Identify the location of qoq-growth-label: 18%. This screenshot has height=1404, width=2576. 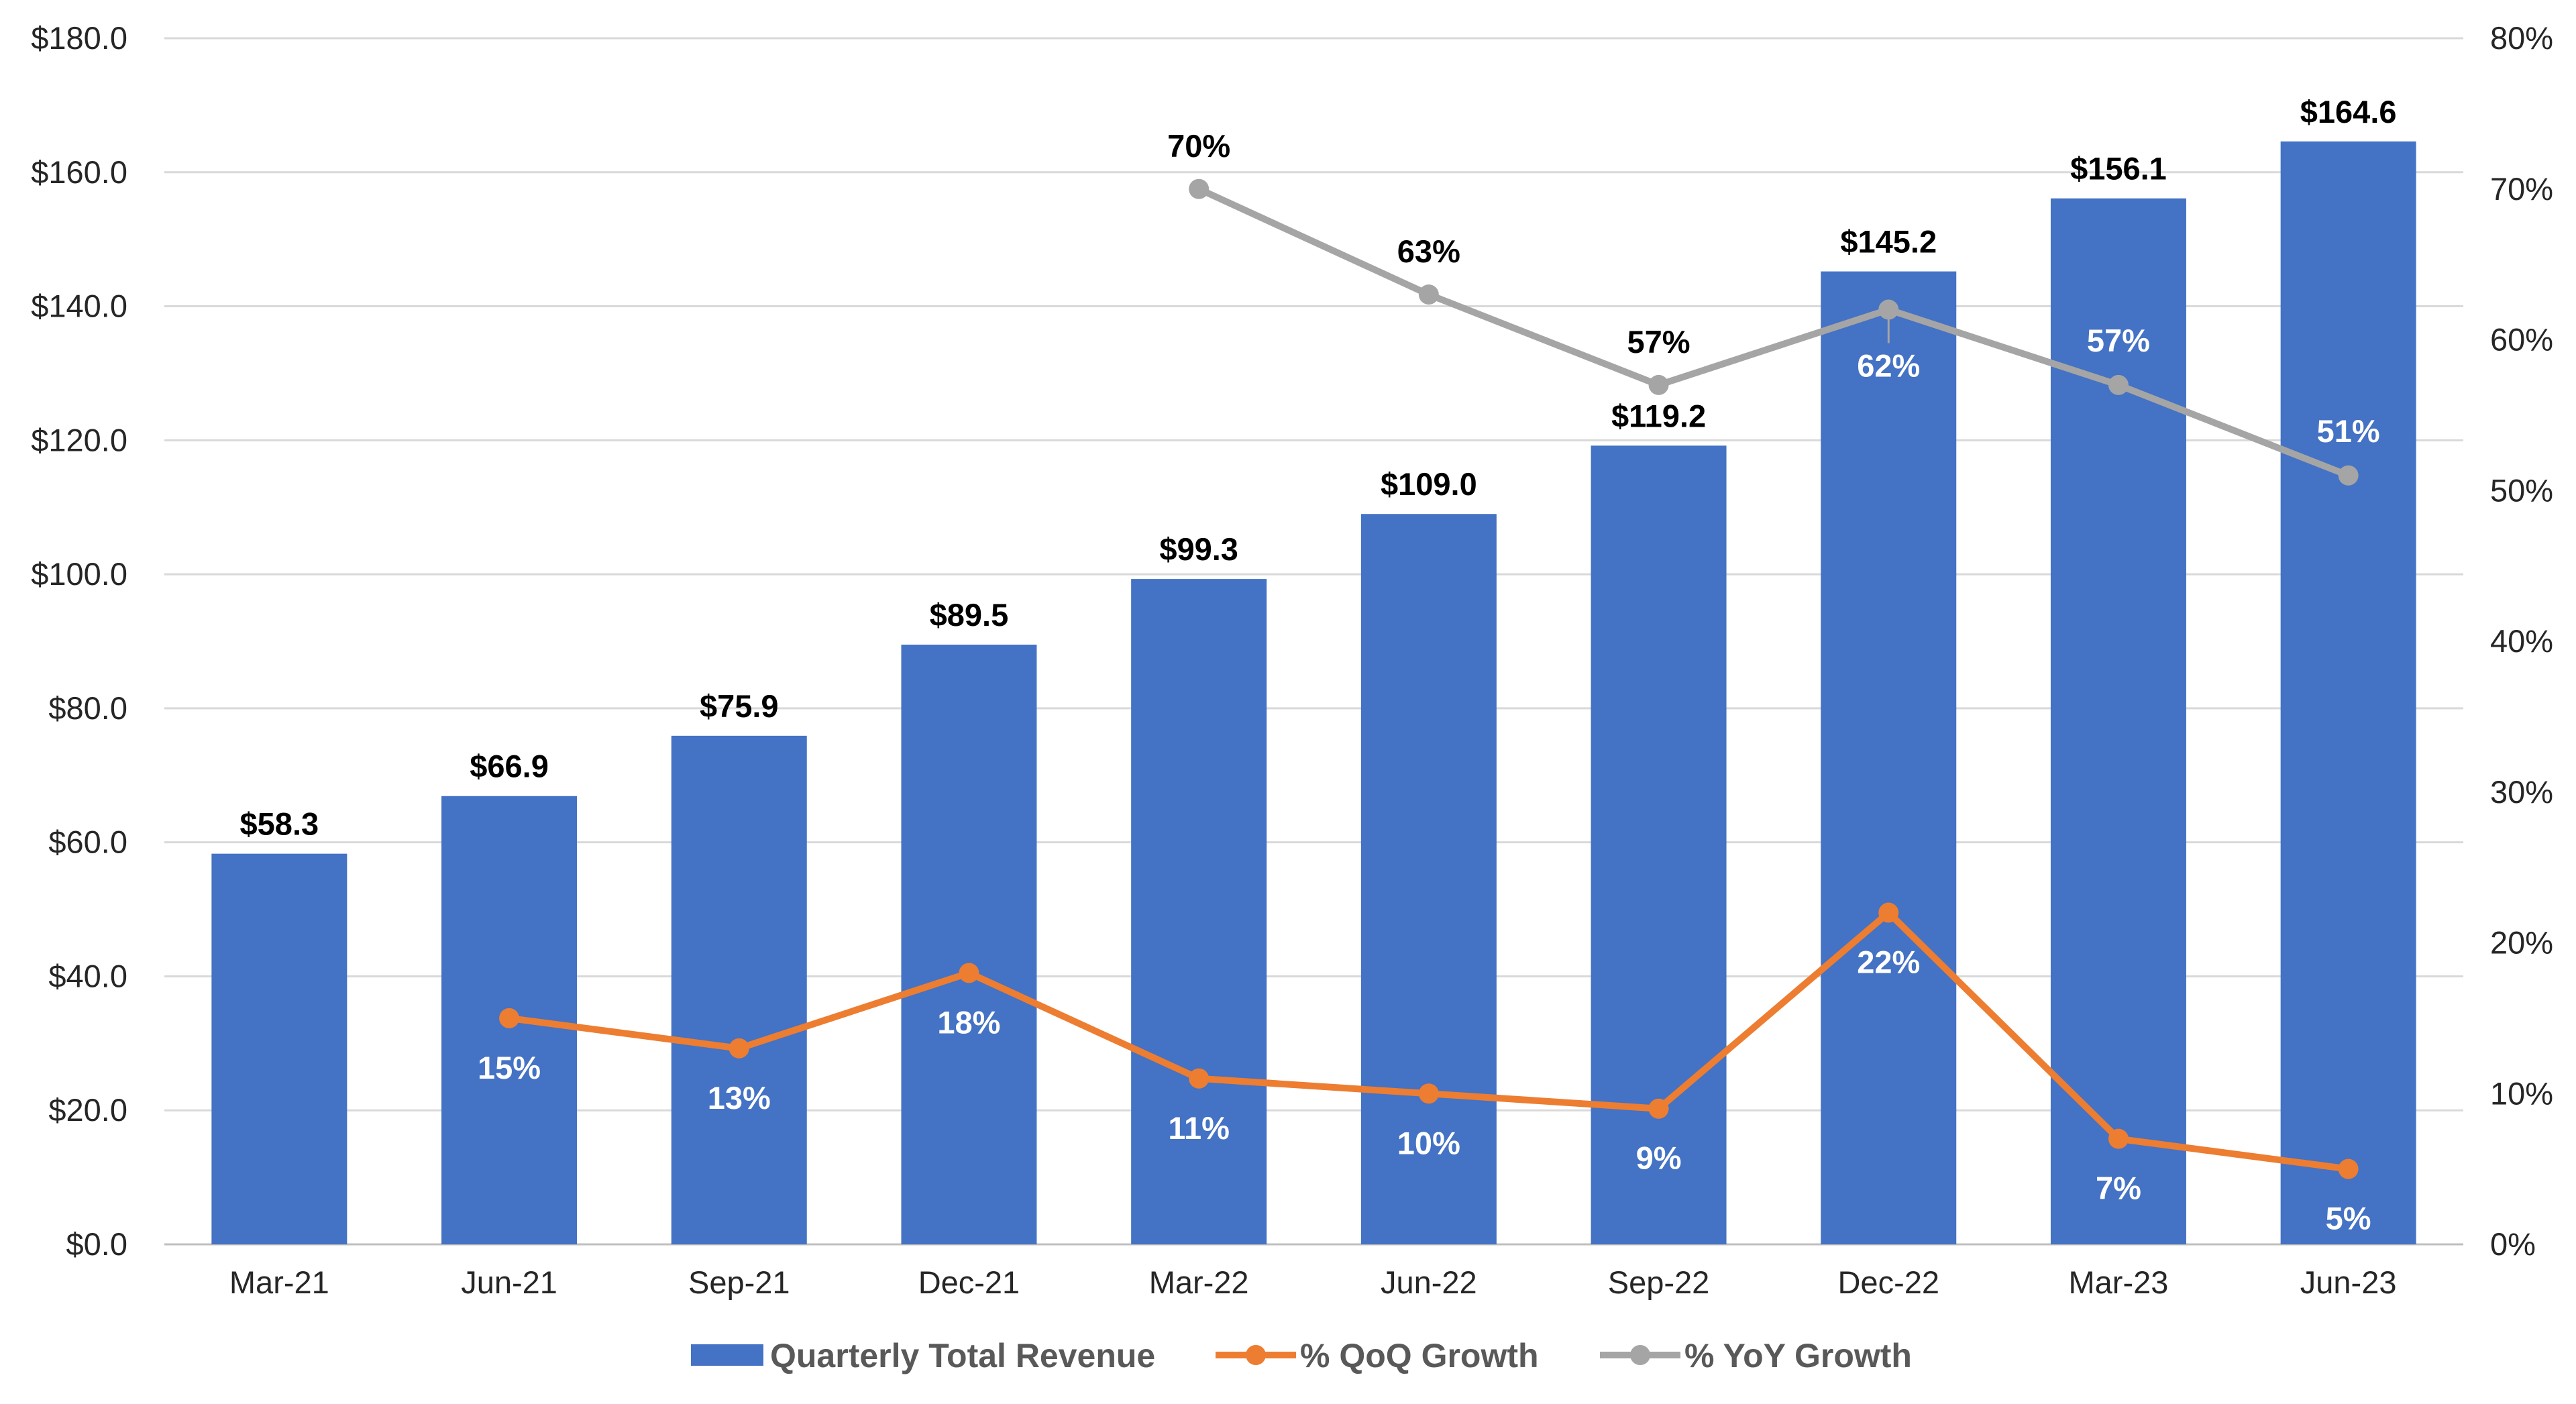
(968, 1022).